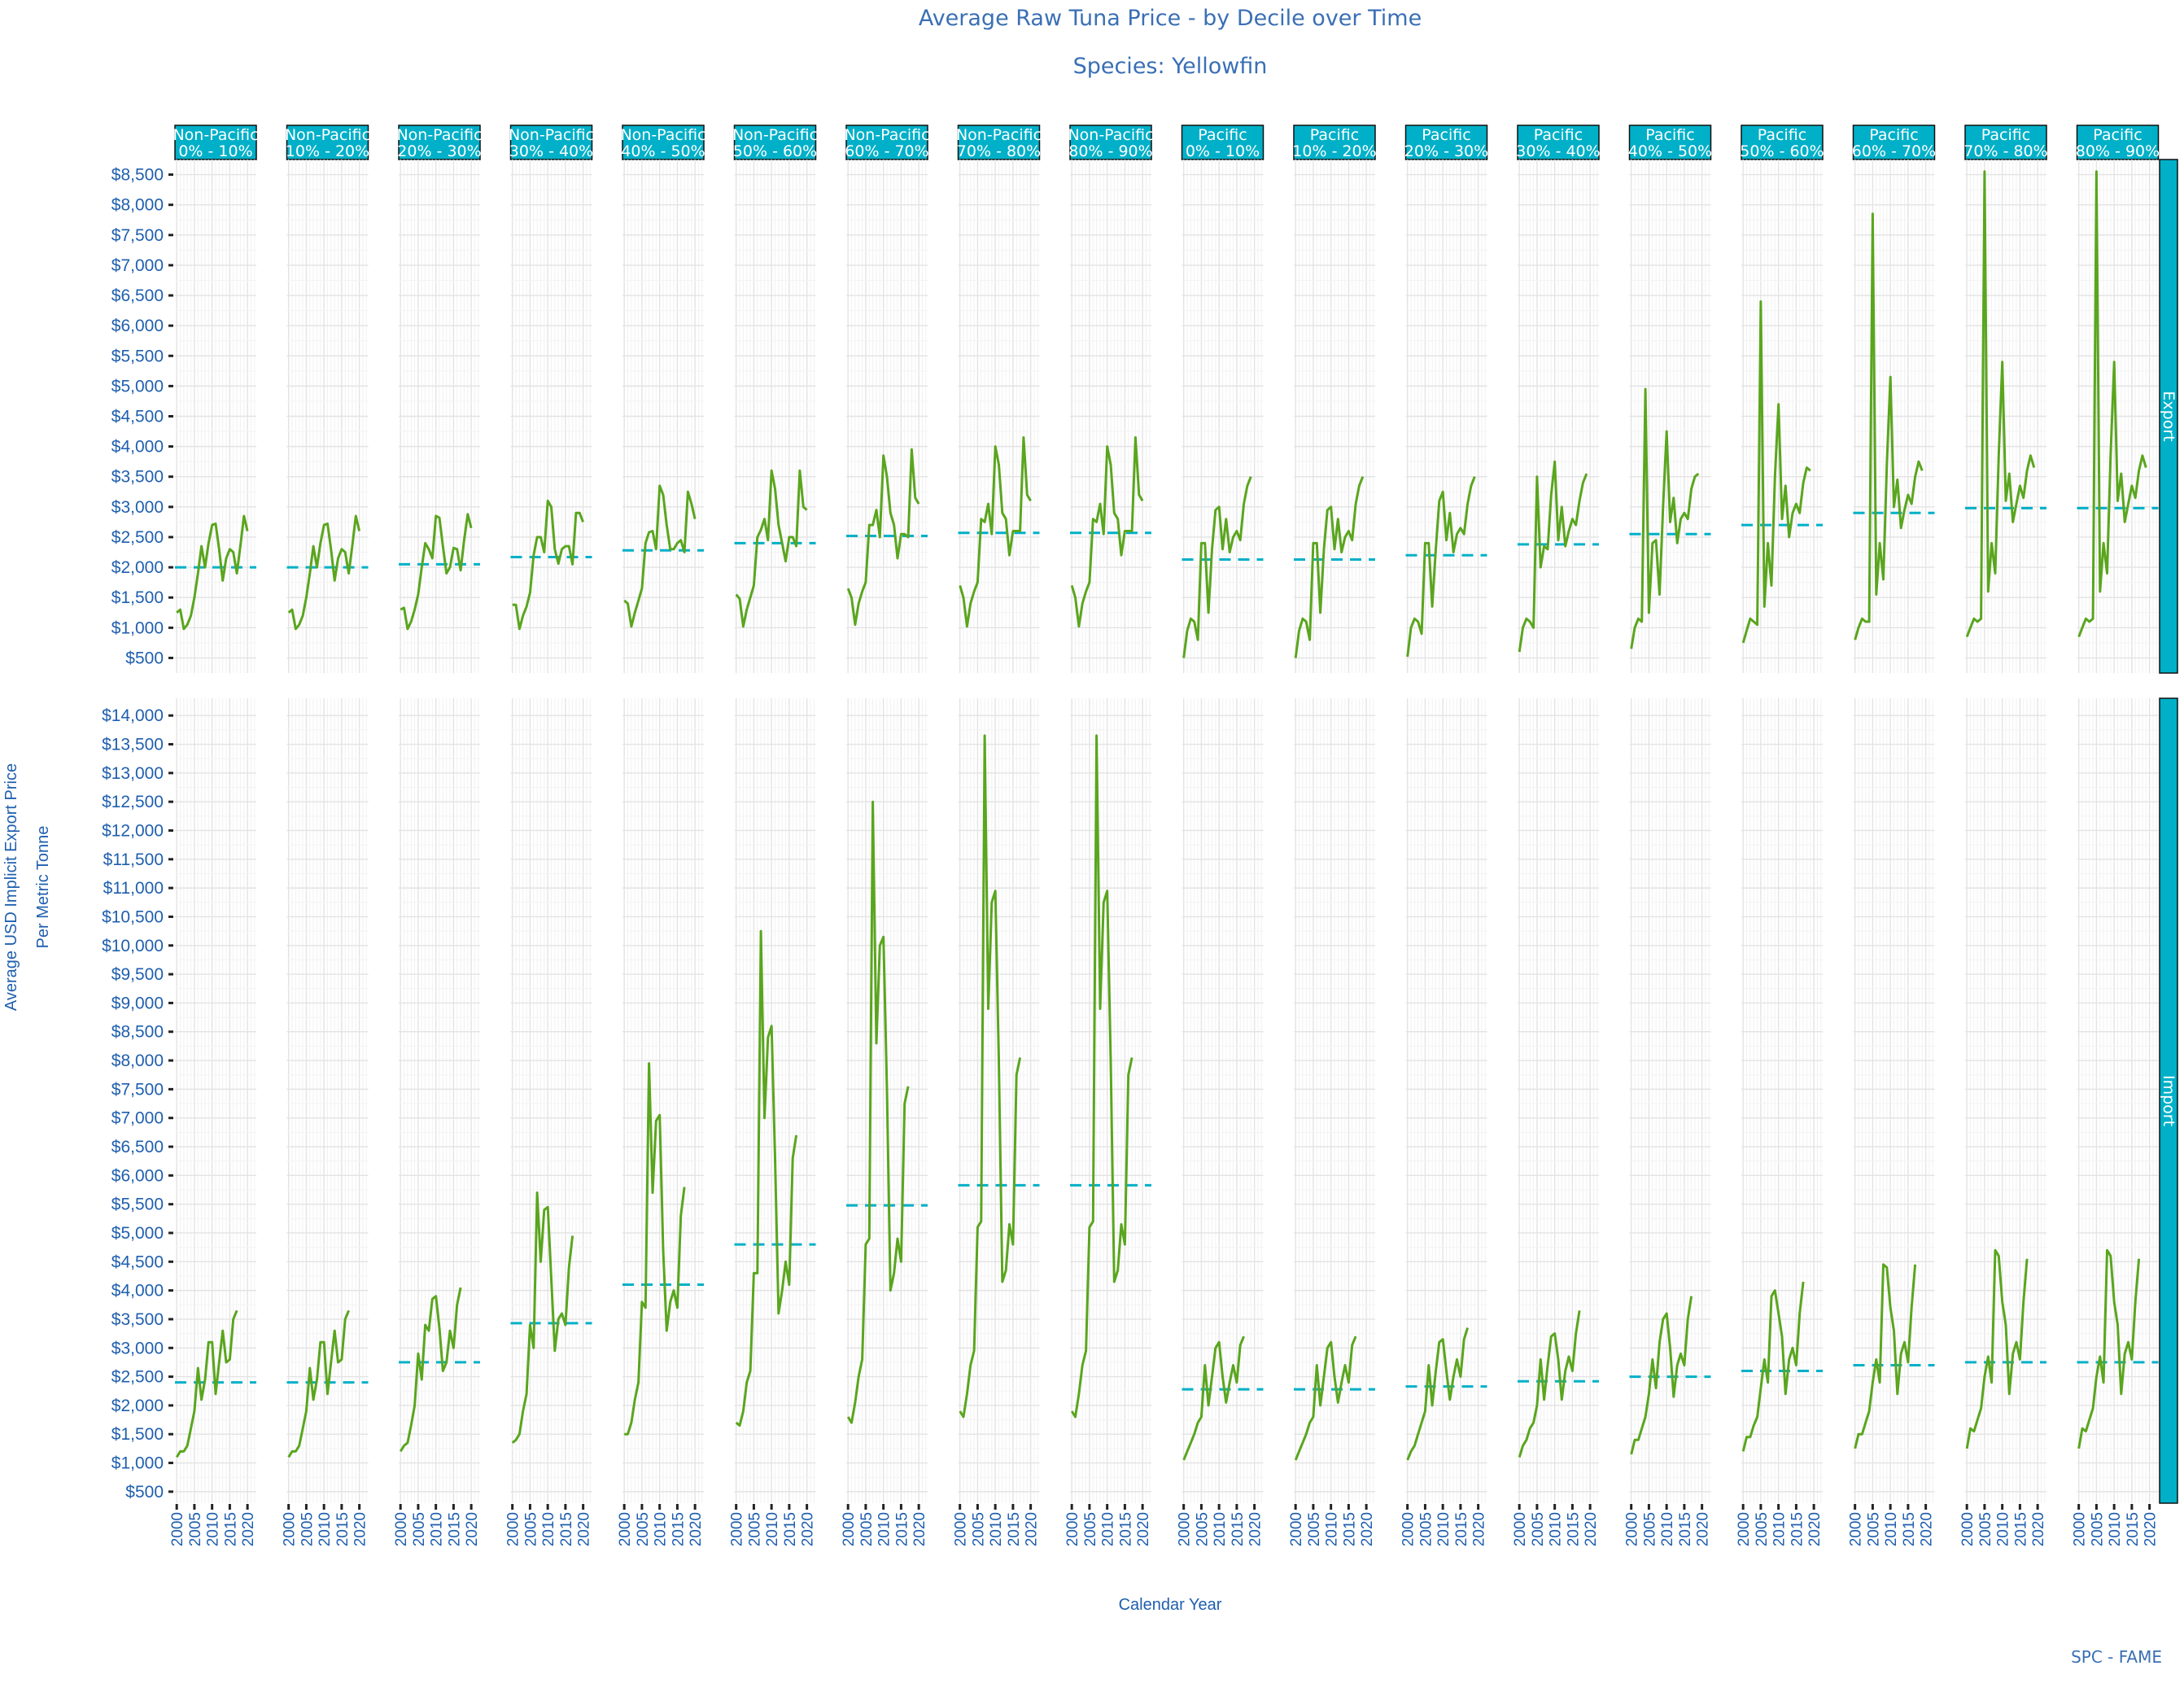  What do you see at coordinates (138, 1060) in the screenshot?
I see `y-tick-label: $8,000` at bounding box center [138, 1060].